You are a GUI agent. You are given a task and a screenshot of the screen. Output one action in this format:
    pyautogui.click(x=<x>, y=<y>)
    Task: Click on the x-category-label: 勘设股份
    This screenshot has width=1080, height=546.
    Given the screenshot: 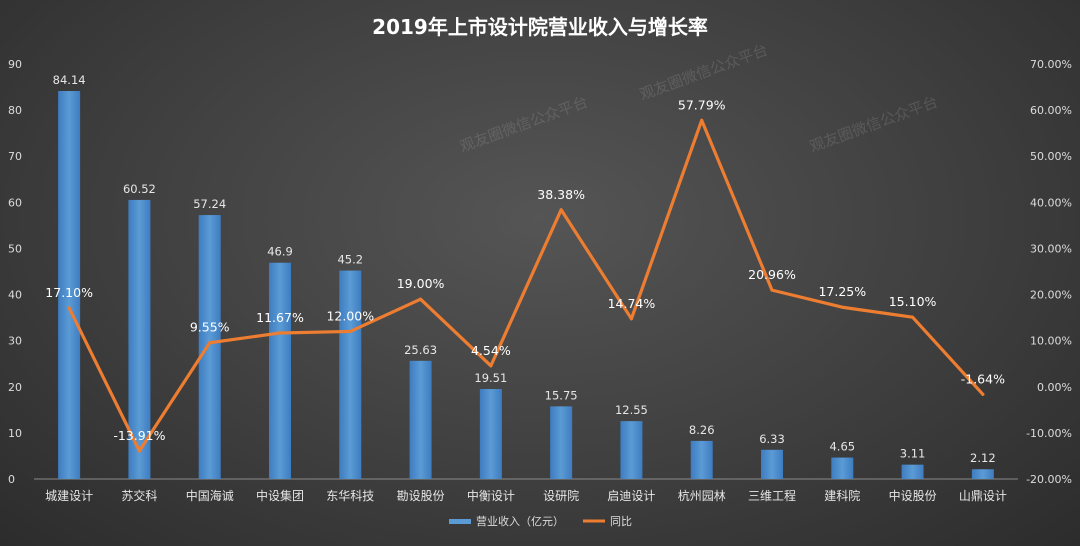 What is the action you would take?
    pyautogui.click(x=421, y=496)
    